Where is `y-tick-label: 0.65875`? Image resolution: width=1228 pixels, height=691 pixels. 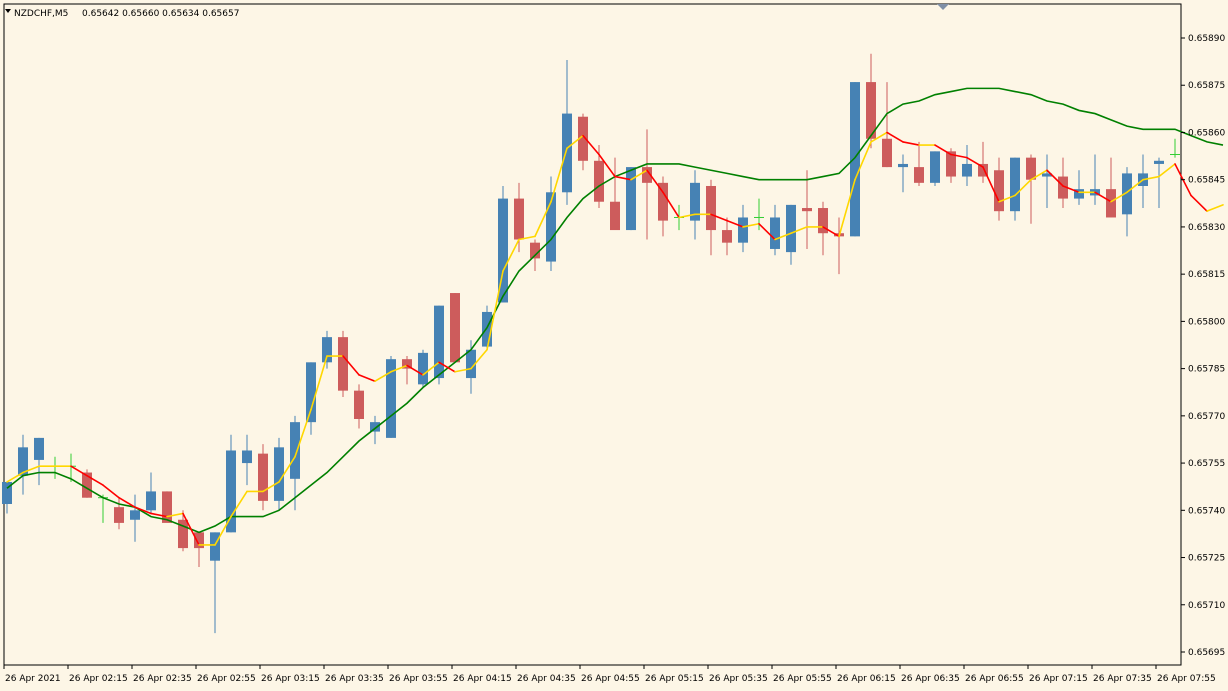
y-tick-label: 0.65875 is located at coordinates (1206, 86).